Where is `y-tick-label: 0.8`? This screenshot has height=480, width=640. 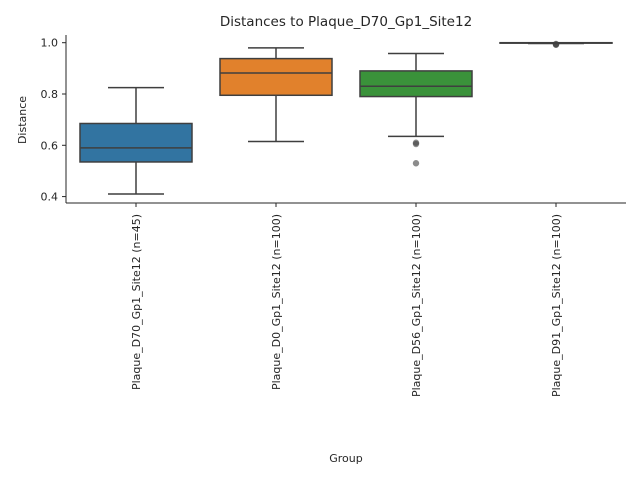 y-tick-label: 0.8 is located at coordinates (50, 94).